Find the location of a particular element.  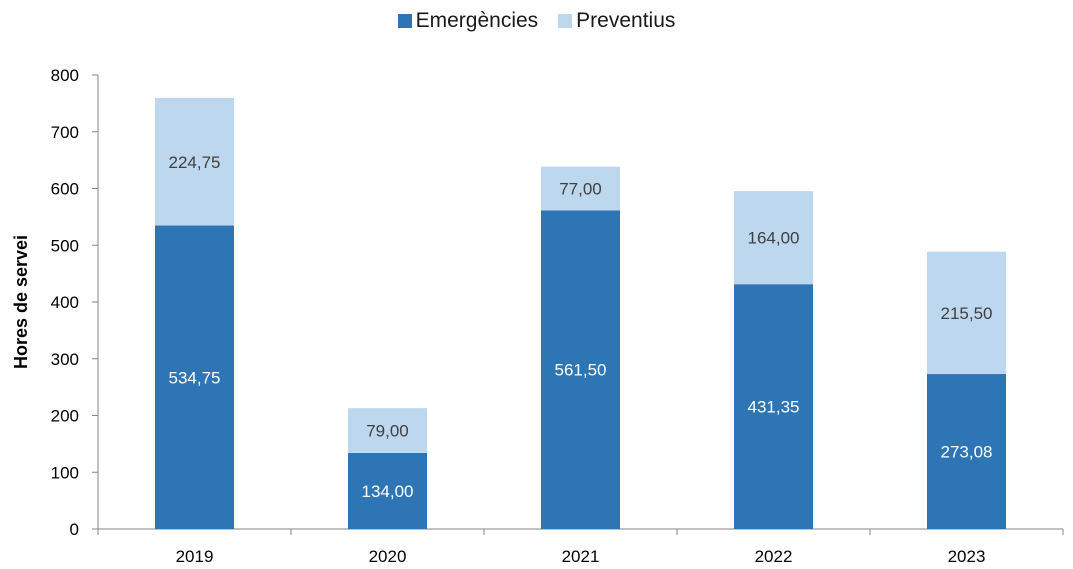

data-label: 273,08 is located at coordinates (967, 452).